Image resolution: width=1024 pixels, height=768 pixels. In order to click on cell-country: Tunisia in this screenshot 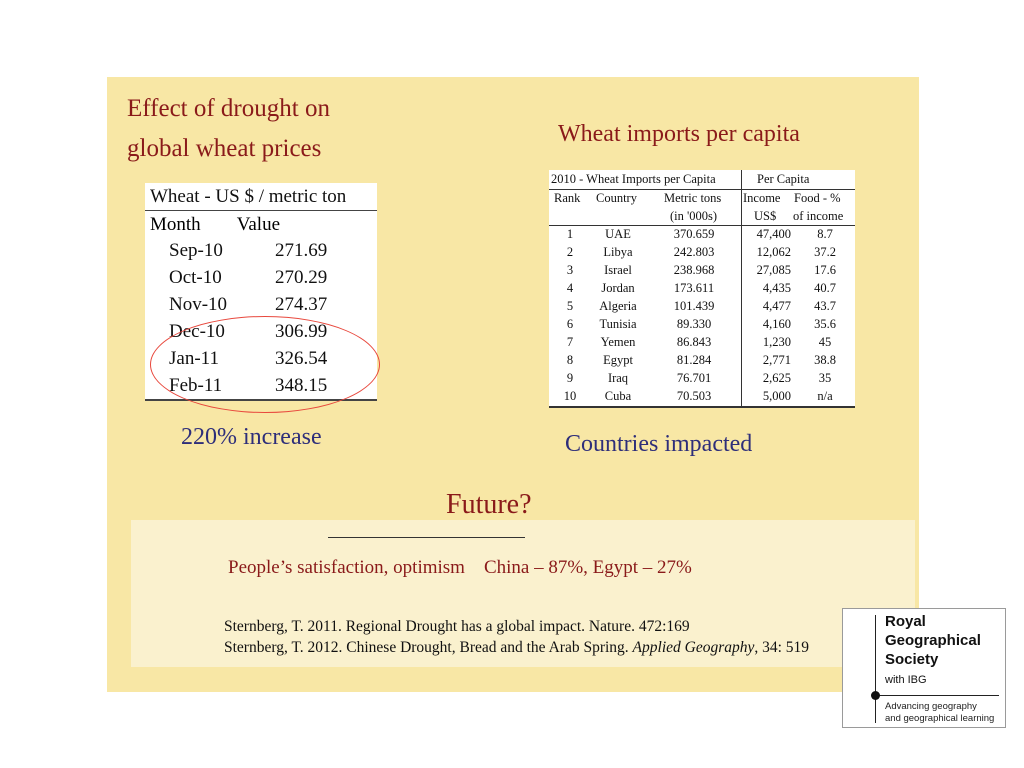, I will do `click(618, 324)`.